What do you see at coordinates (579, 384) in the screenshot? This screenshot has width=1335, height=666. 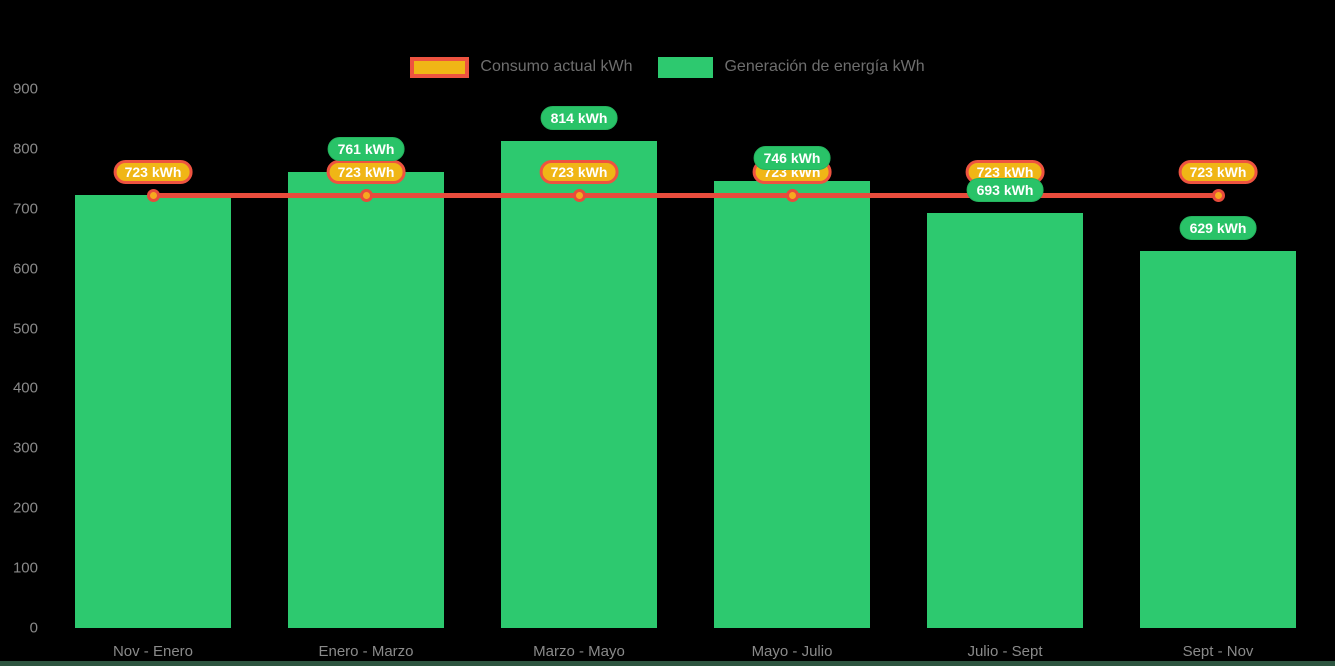 I see `bar-marzo-mayo` at bounding box center [579, 384].